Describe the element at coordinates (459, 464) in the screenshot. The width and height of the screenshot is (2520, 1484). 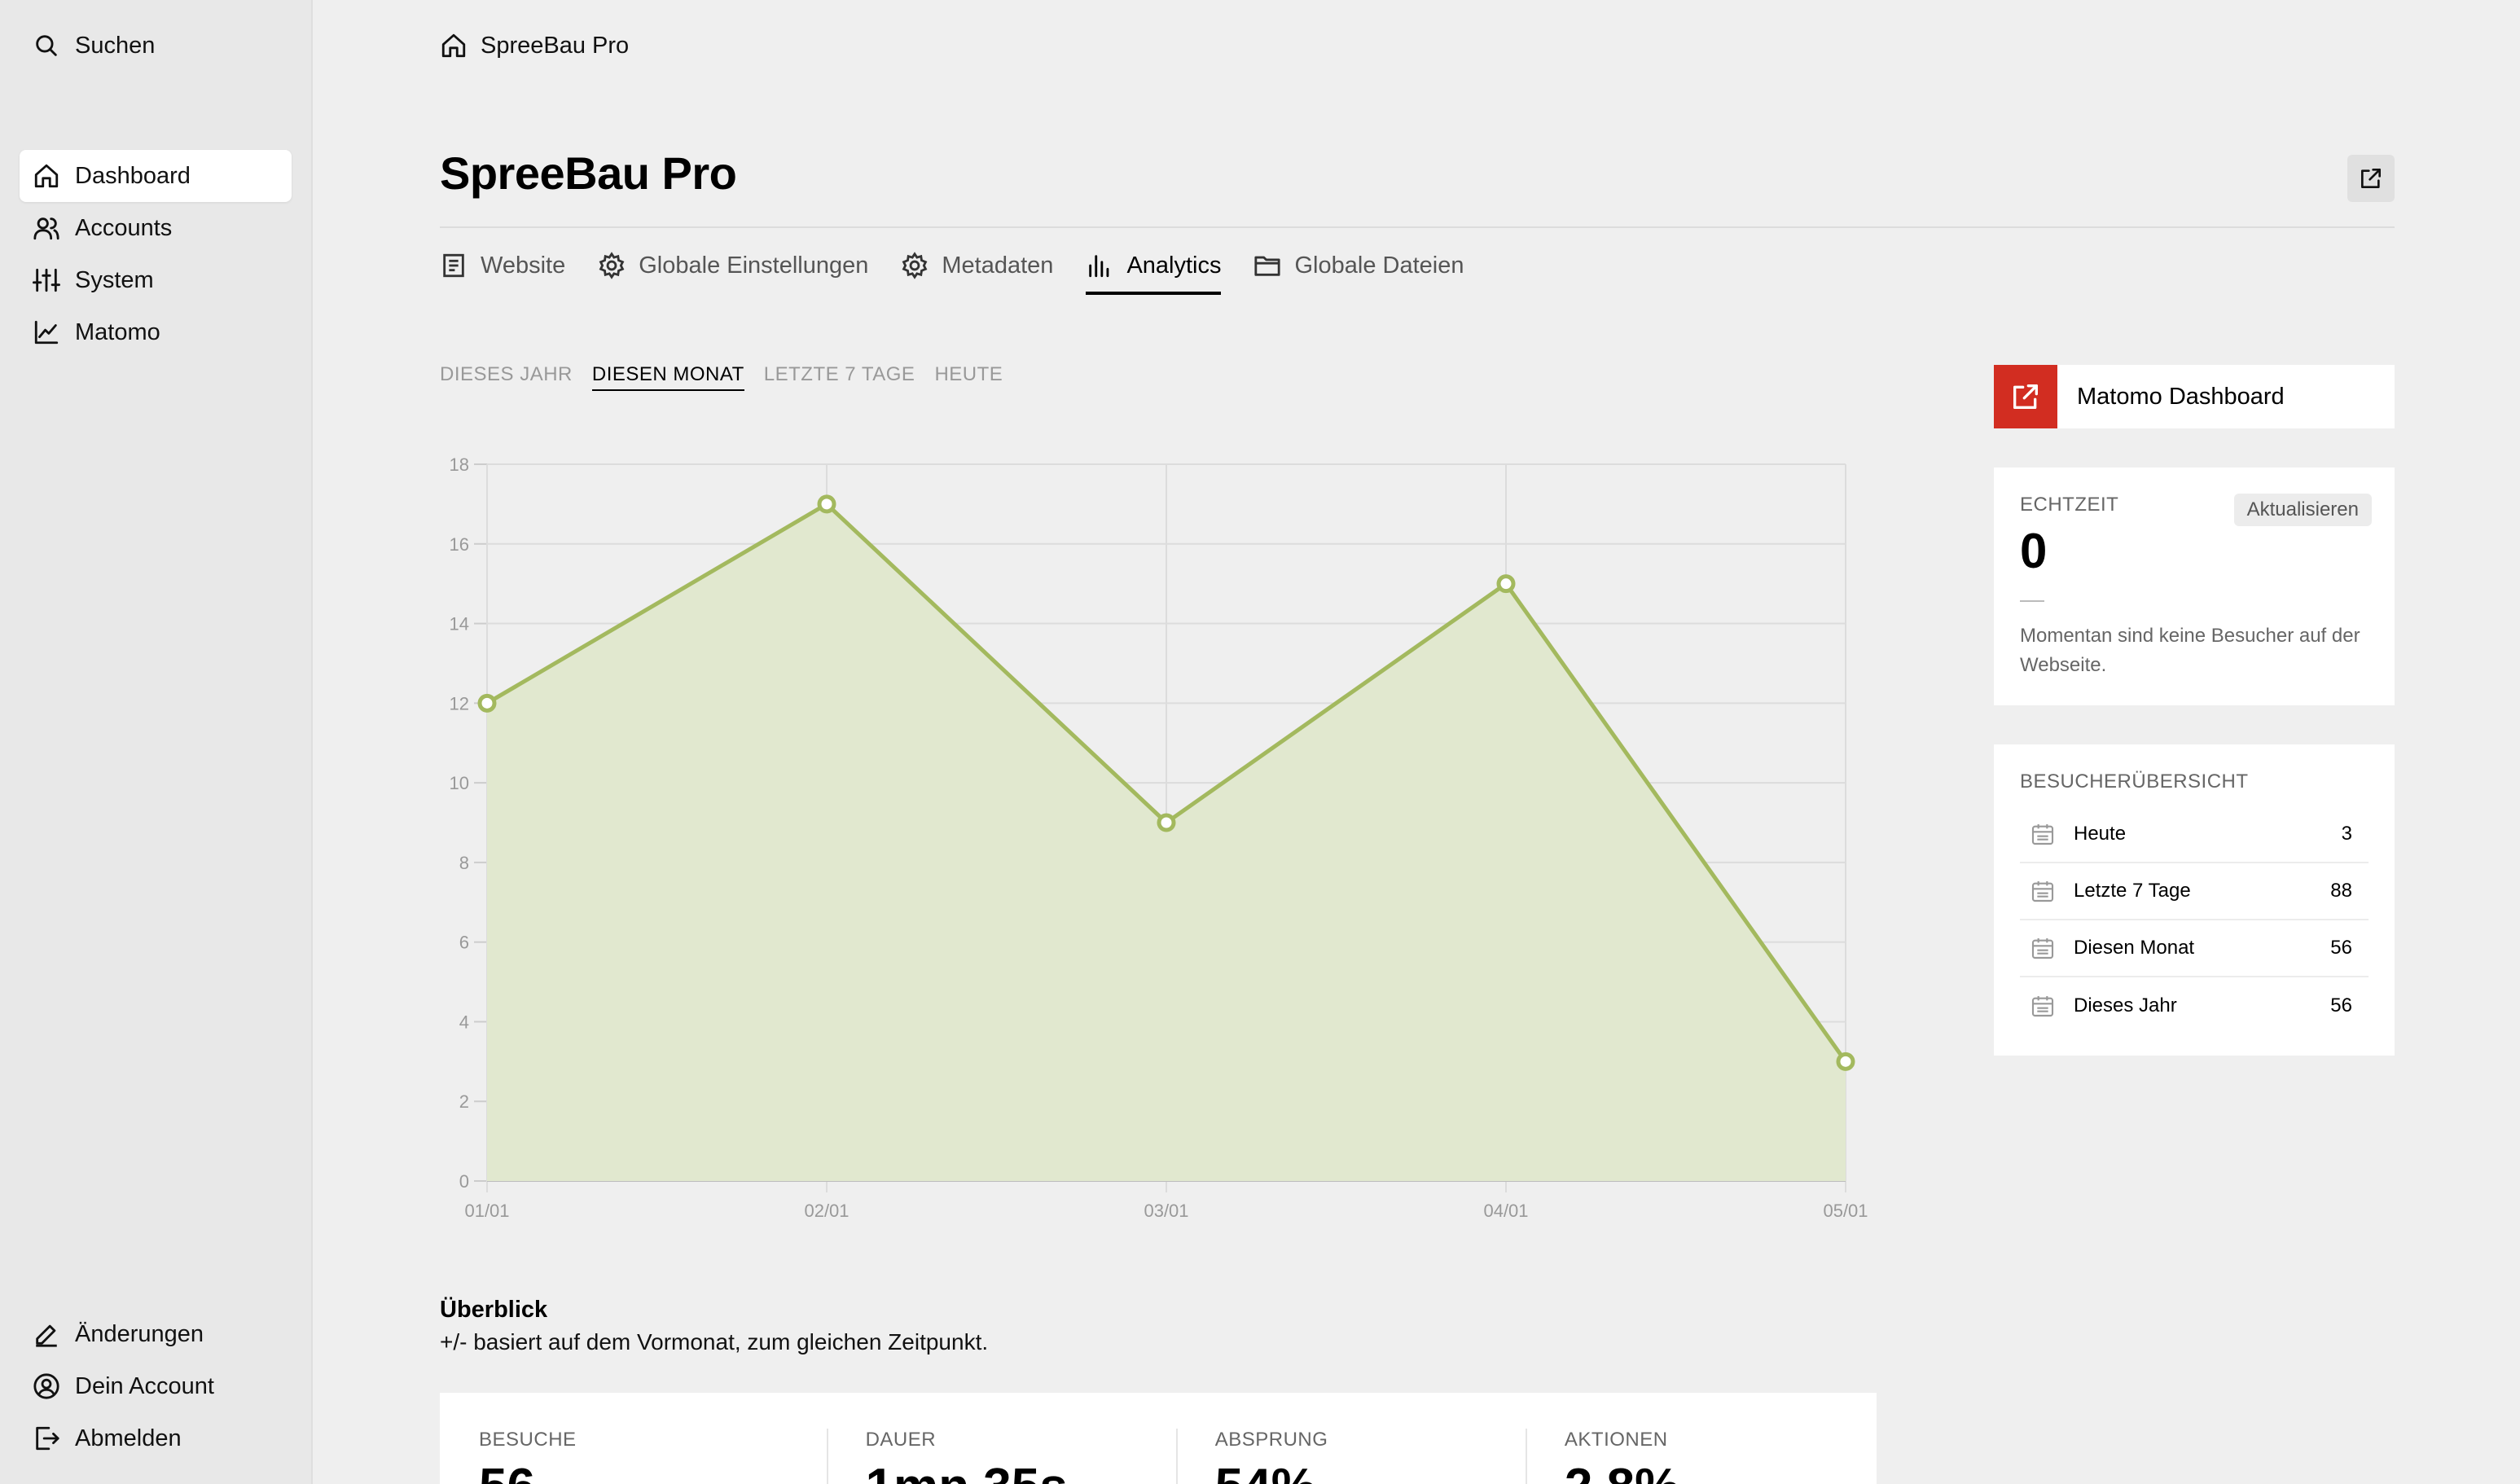
I see `y-tick-label: 18` at that location.